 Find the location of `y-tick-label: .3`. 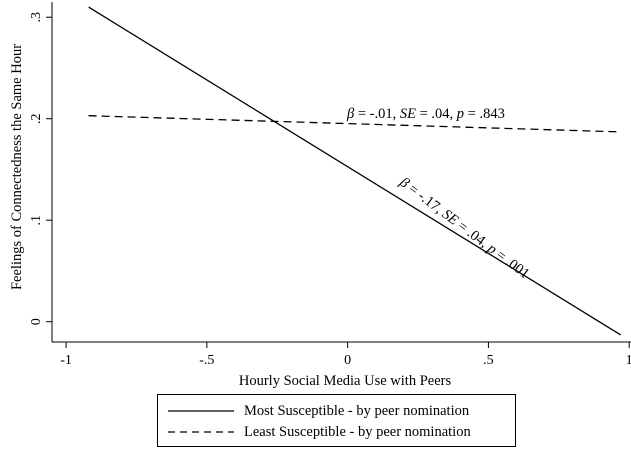

y-tick-label: .3 is located at coordinates (36, 17).